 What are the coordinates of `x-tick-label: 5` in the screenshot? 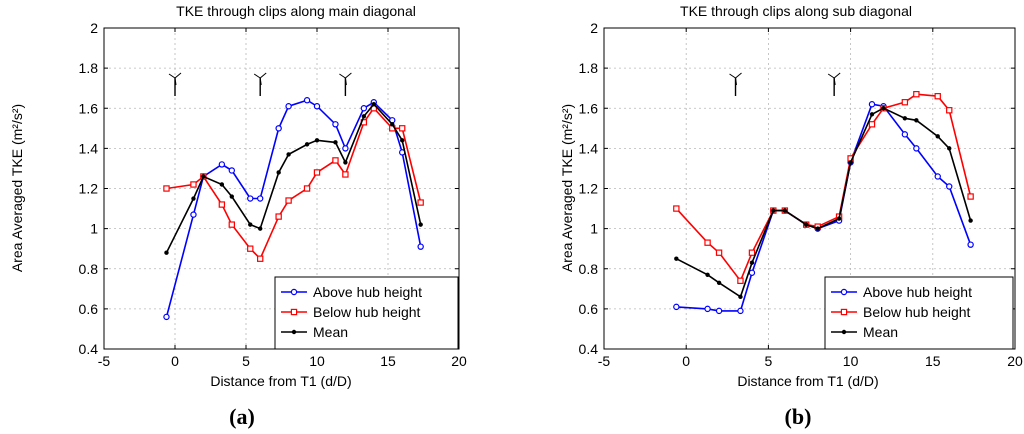 It's located at (769, 361).